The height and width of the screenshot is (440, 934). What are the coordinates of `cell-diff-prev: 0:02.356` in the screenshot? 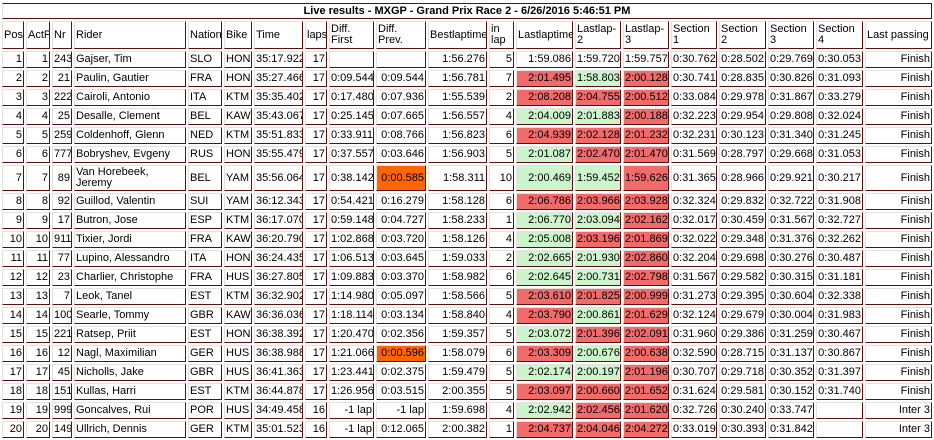 It's located at (401, 334).